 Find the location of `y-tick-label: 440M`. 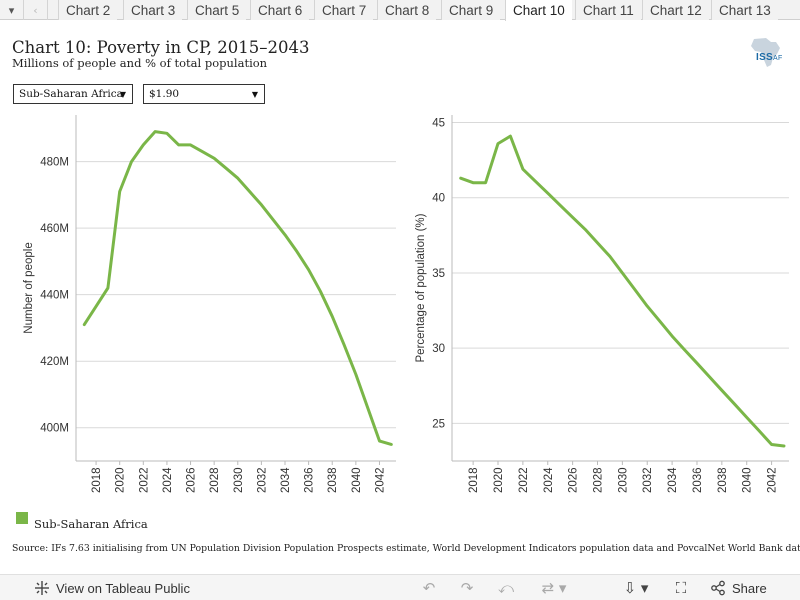

y-tick-label: 440M is located at coordinates (54, 296).